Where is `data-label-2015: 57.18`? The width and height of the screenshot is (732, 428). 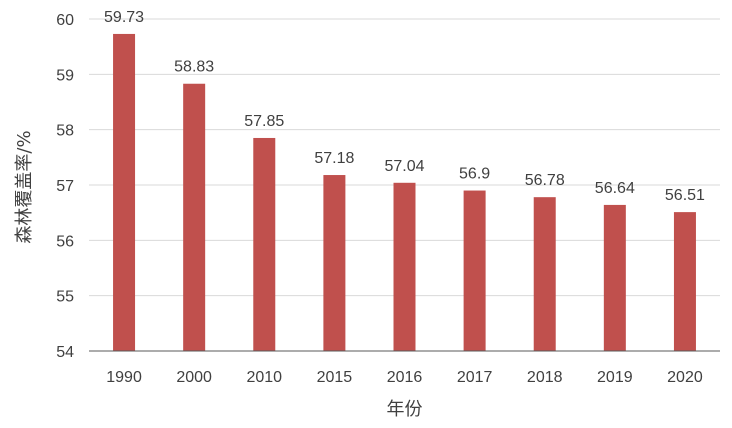 data-label-2015: 57.18 is located at coordinates (334, 158).